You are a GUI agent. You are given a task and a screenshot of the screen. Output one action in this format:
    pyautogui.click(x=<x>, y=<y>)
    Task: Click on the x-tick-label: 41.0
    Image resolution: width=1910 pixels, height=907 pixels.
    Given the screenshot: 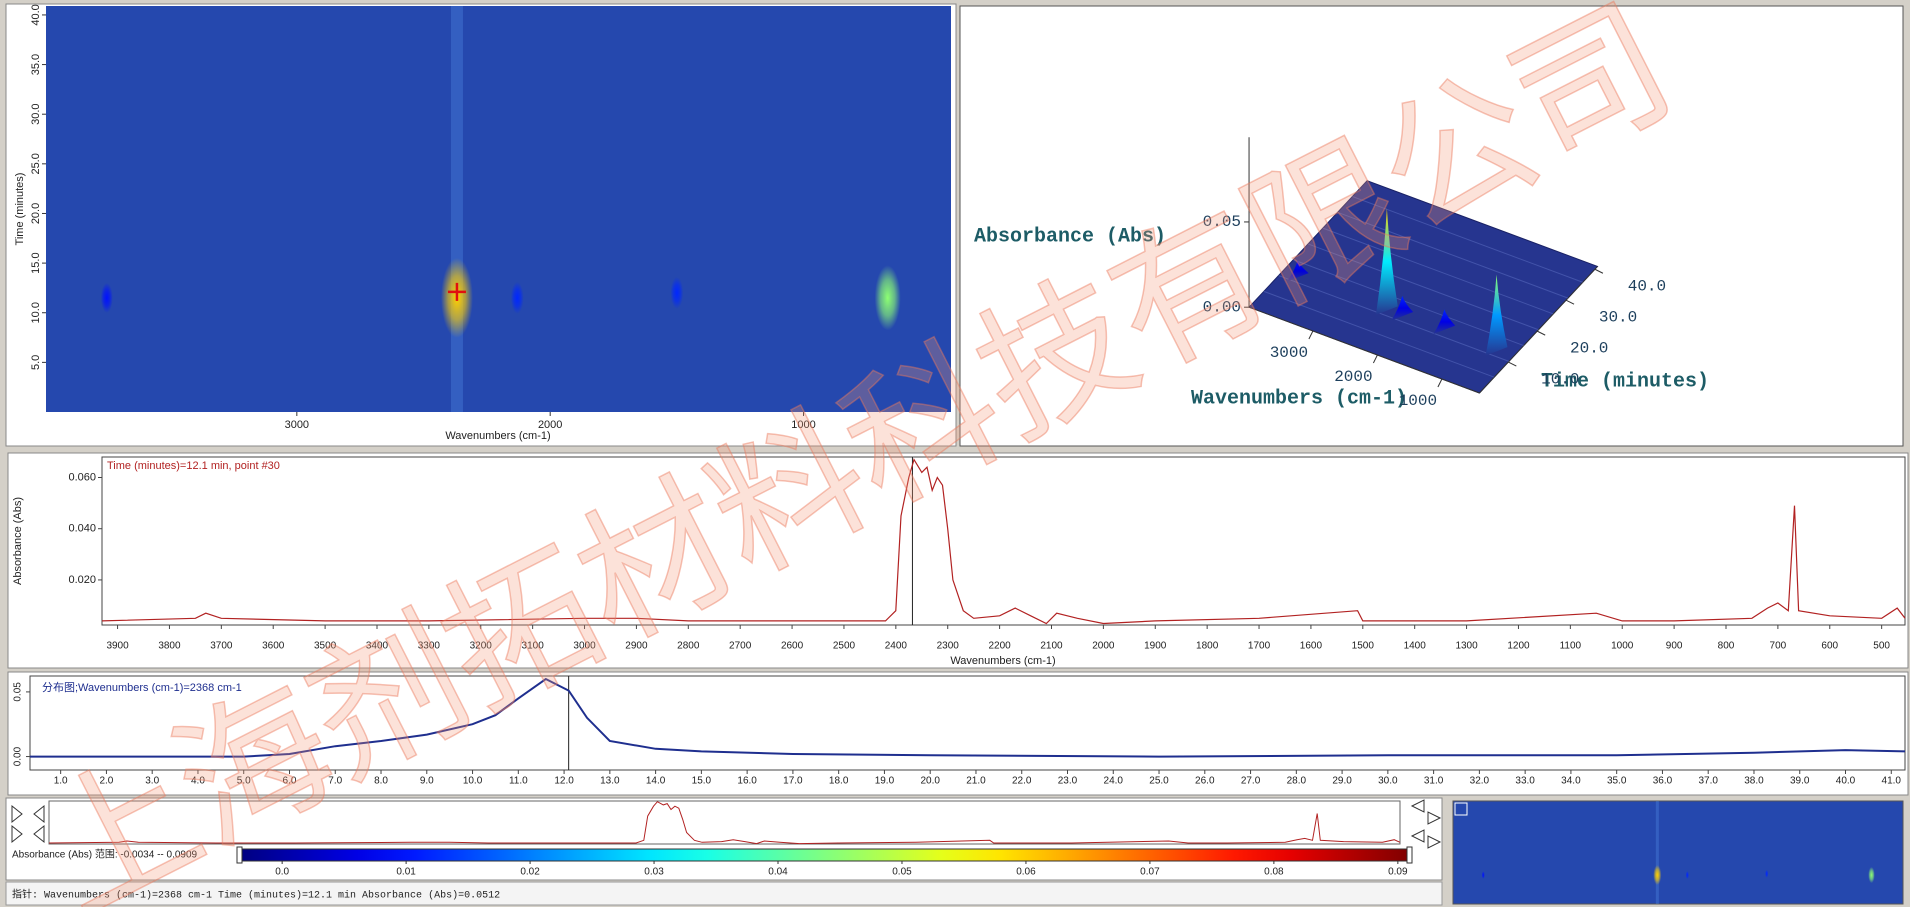 What is the action you would take?
    pyautogui.click(x=1892, y=781)
    